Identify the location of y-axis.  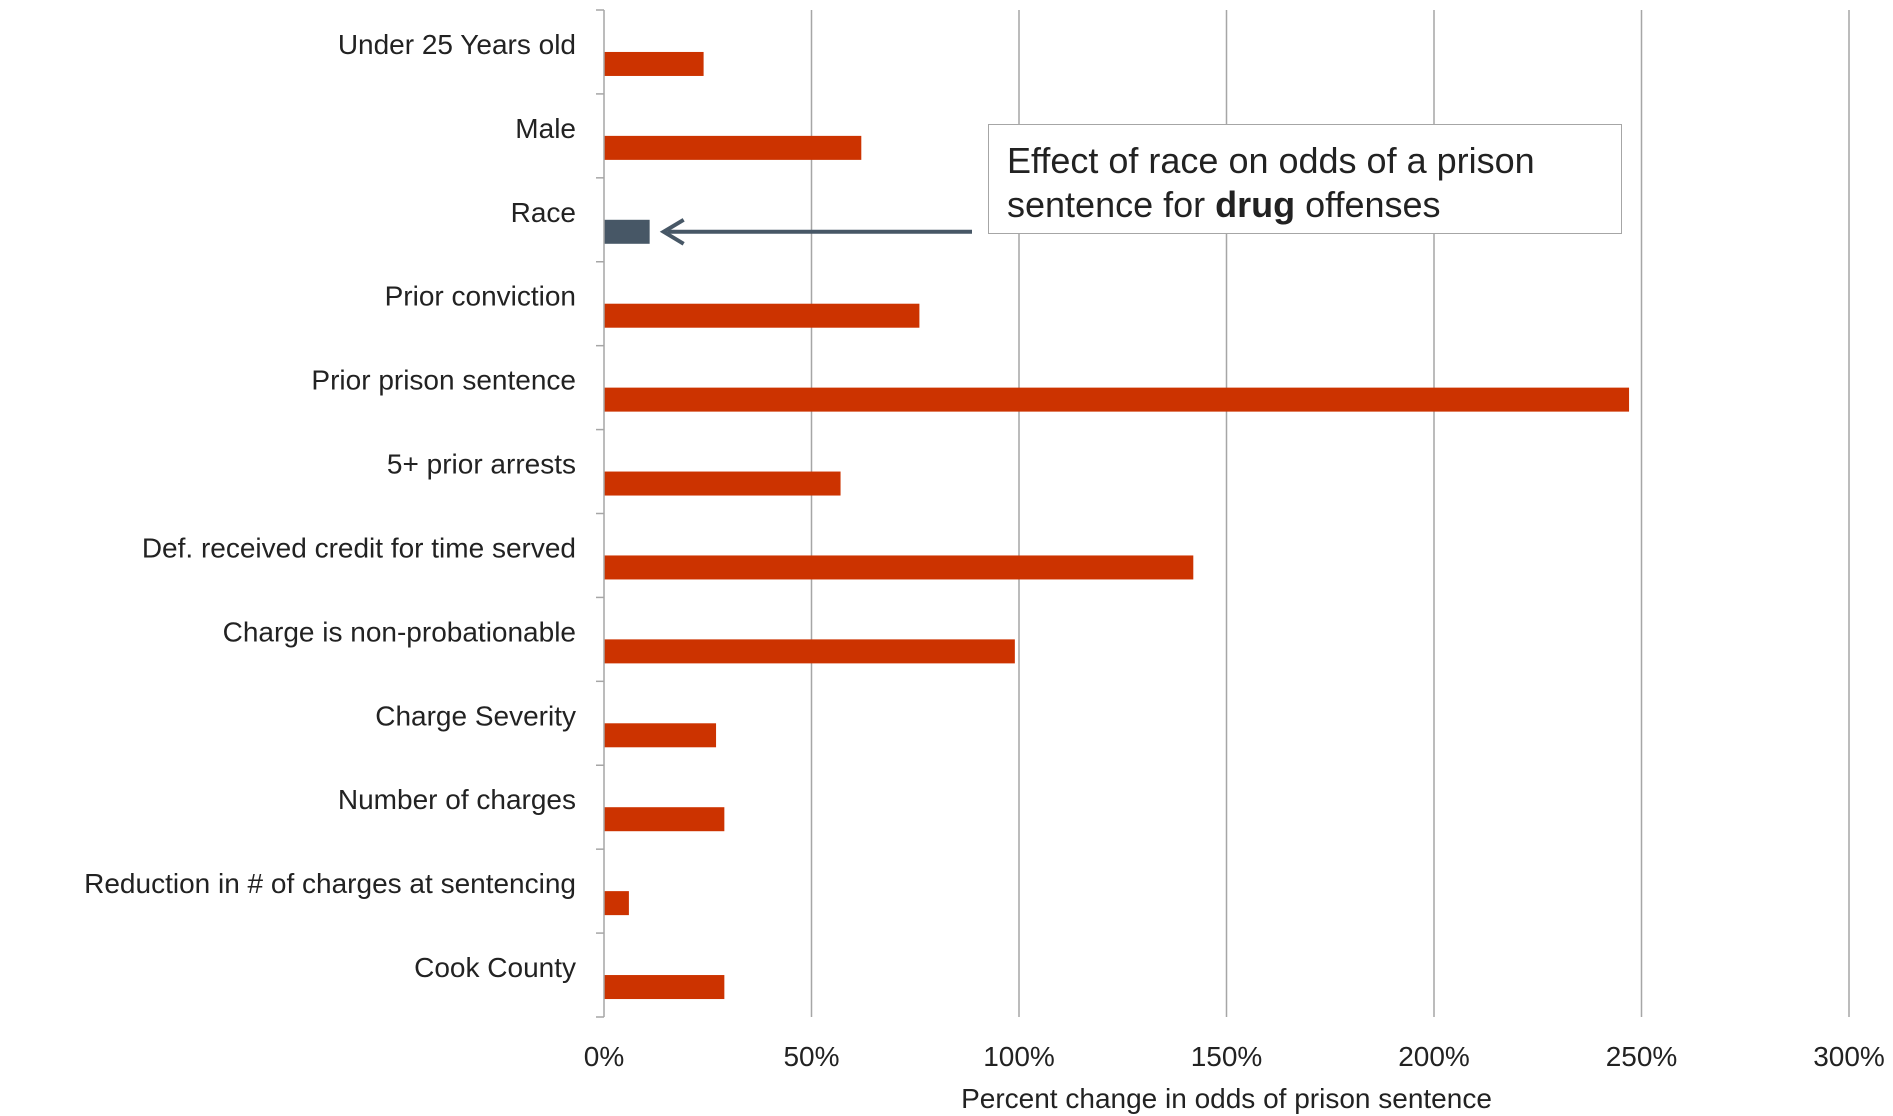
(600, 513).